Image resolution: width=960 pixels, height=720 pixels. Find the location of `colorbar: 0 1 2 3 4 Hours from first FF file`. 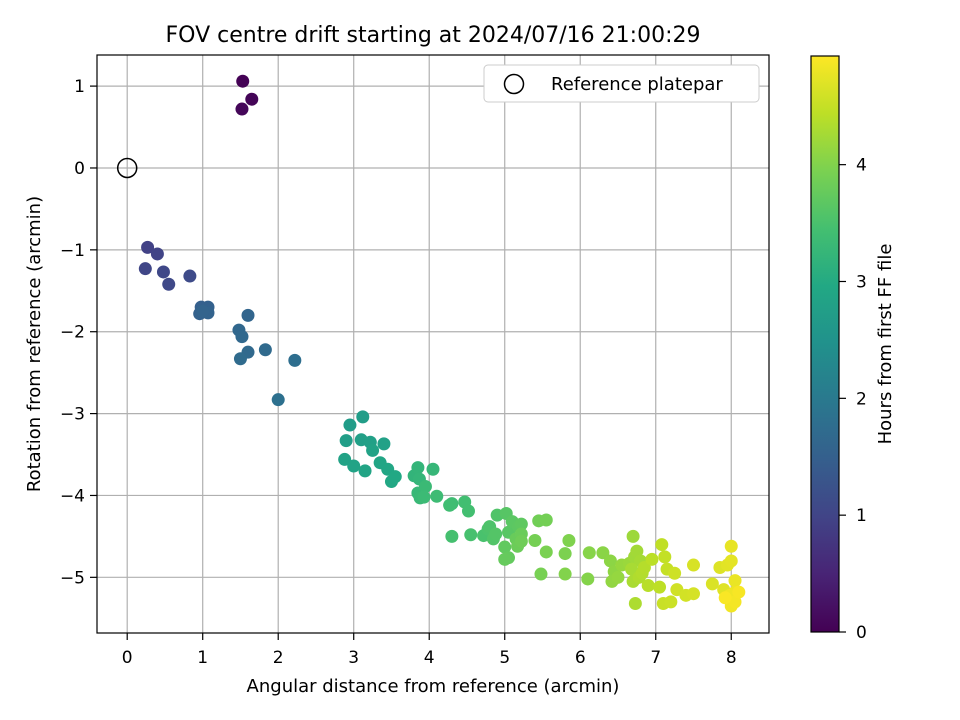

colorbar: 0 1 2 3 4 Hours from first FF file is located at coordinates (853, 349).